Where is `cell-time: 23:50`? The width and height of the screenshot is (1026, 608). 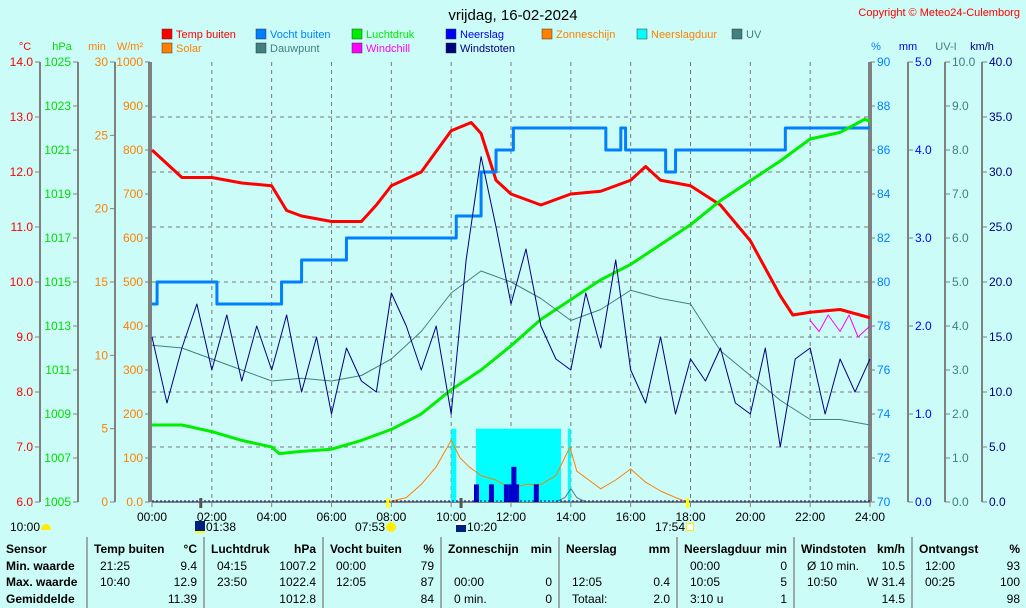
cell-time: 23:50 is located at coordinates (232, 582).